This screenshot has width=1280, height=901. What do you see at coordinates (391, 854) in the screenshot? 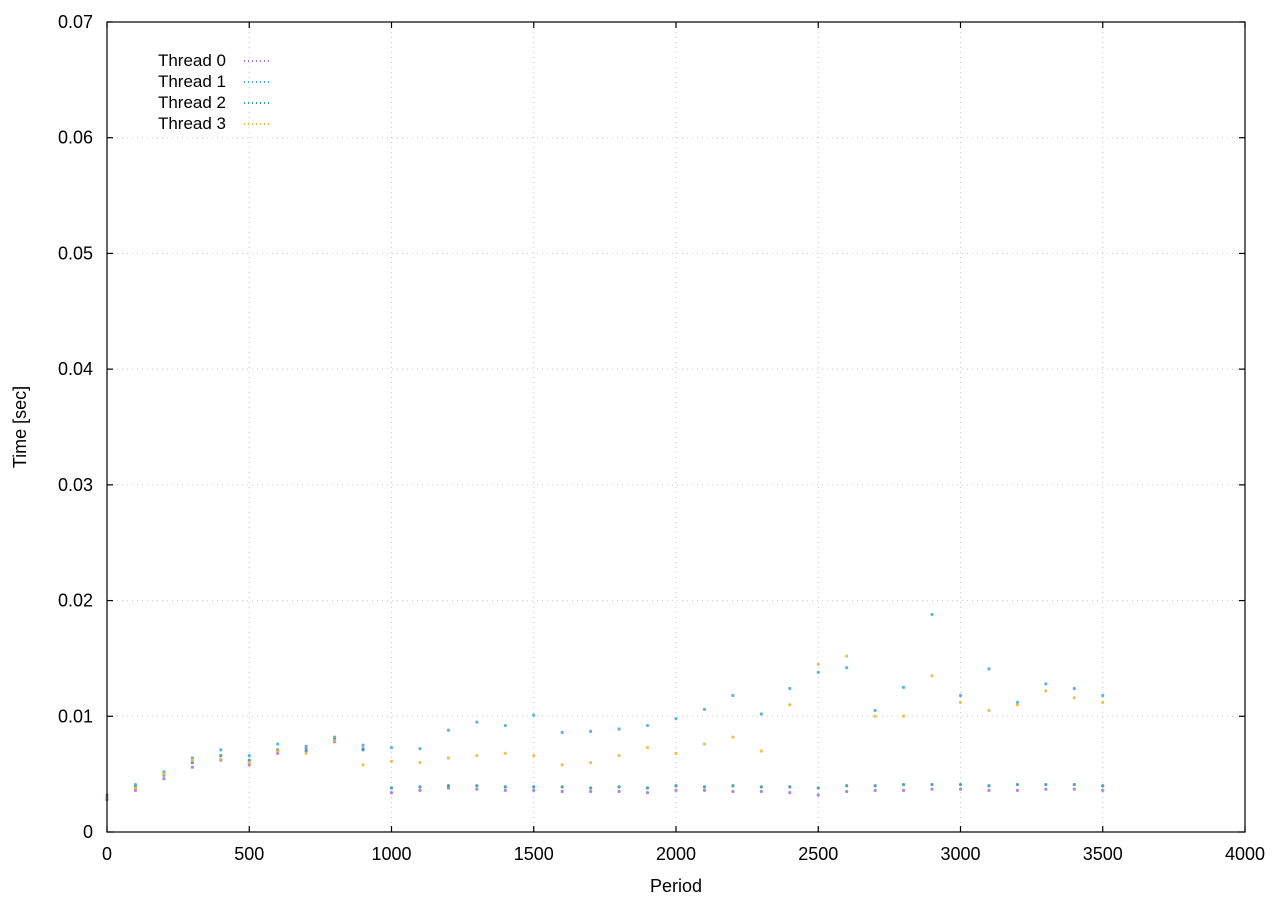
I see `x-tick-label: 1000` at bounding box center [391, 854].